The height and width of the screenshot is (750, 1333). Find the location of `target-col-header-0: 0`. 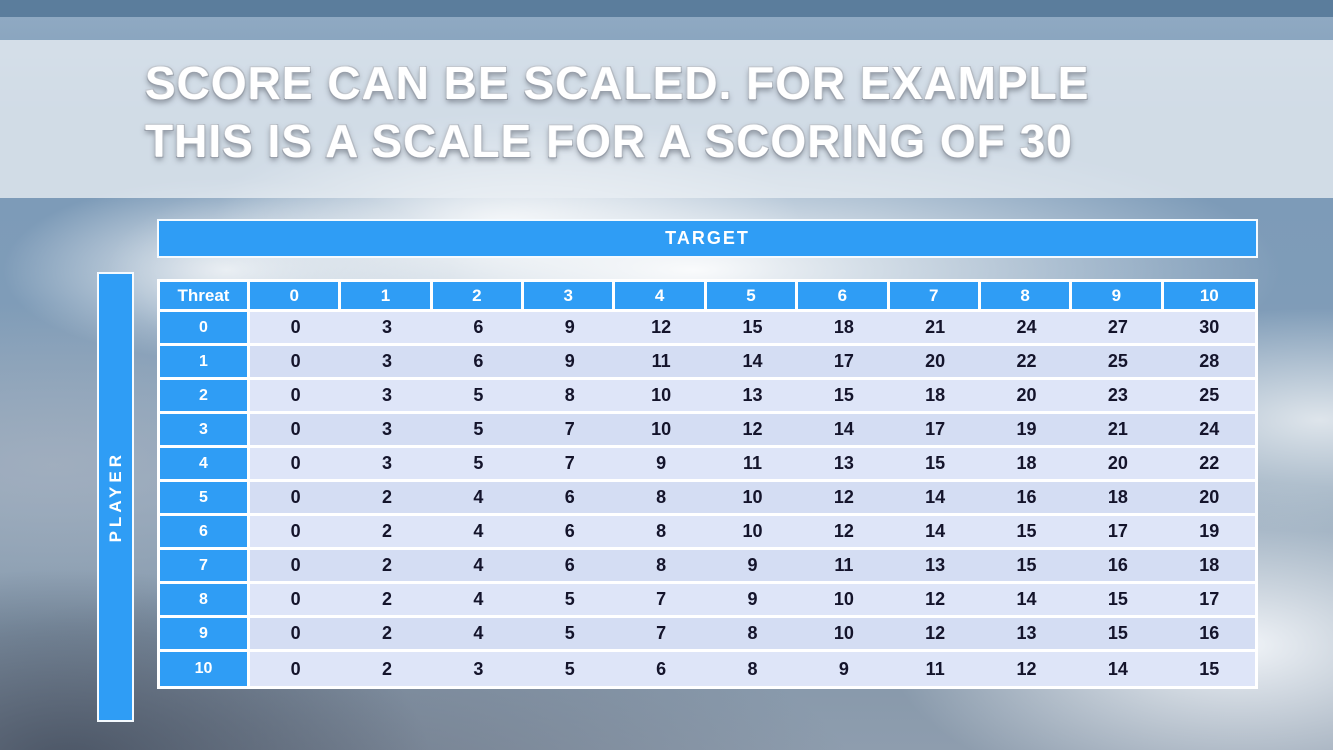

target-col-header-0: 0 is located at coordinates (296, 297).